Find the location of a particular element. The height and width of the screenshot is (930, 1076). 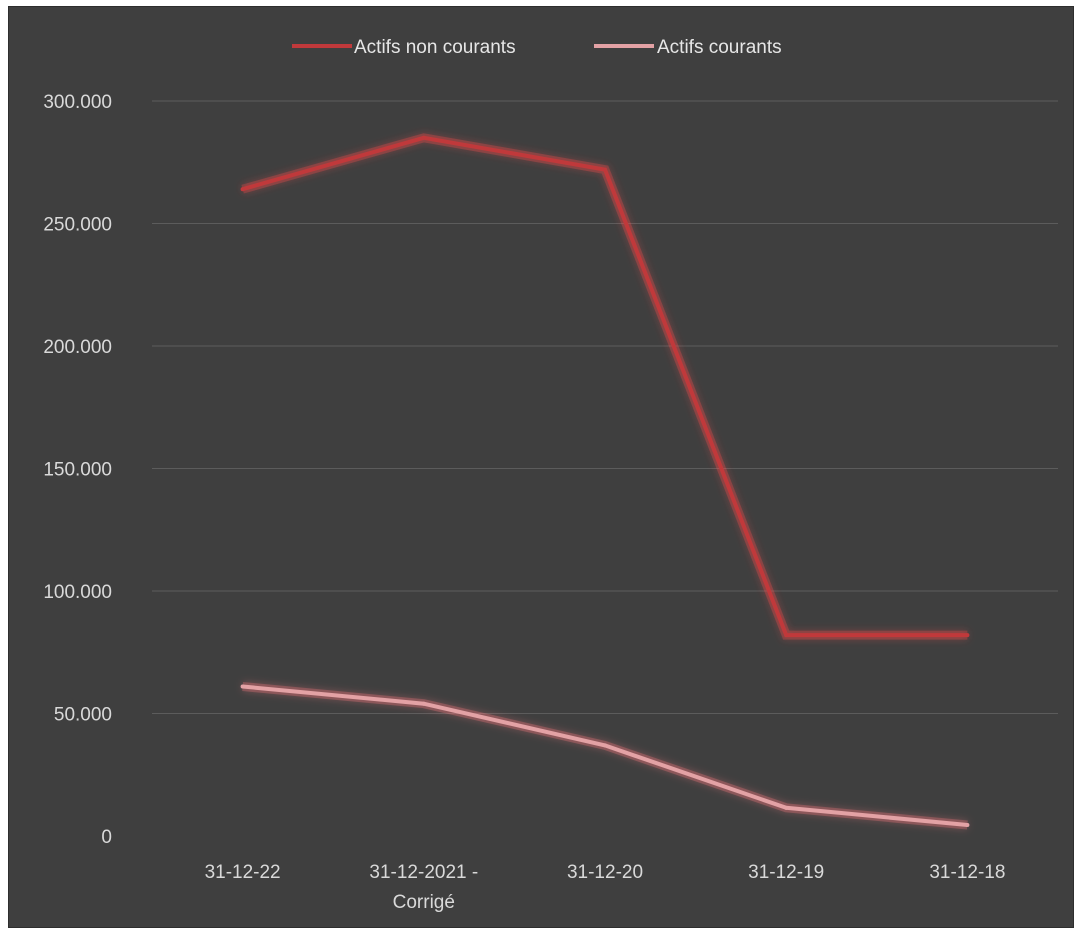

legend-label: Actifs courants is located at coordinates (719, 47).